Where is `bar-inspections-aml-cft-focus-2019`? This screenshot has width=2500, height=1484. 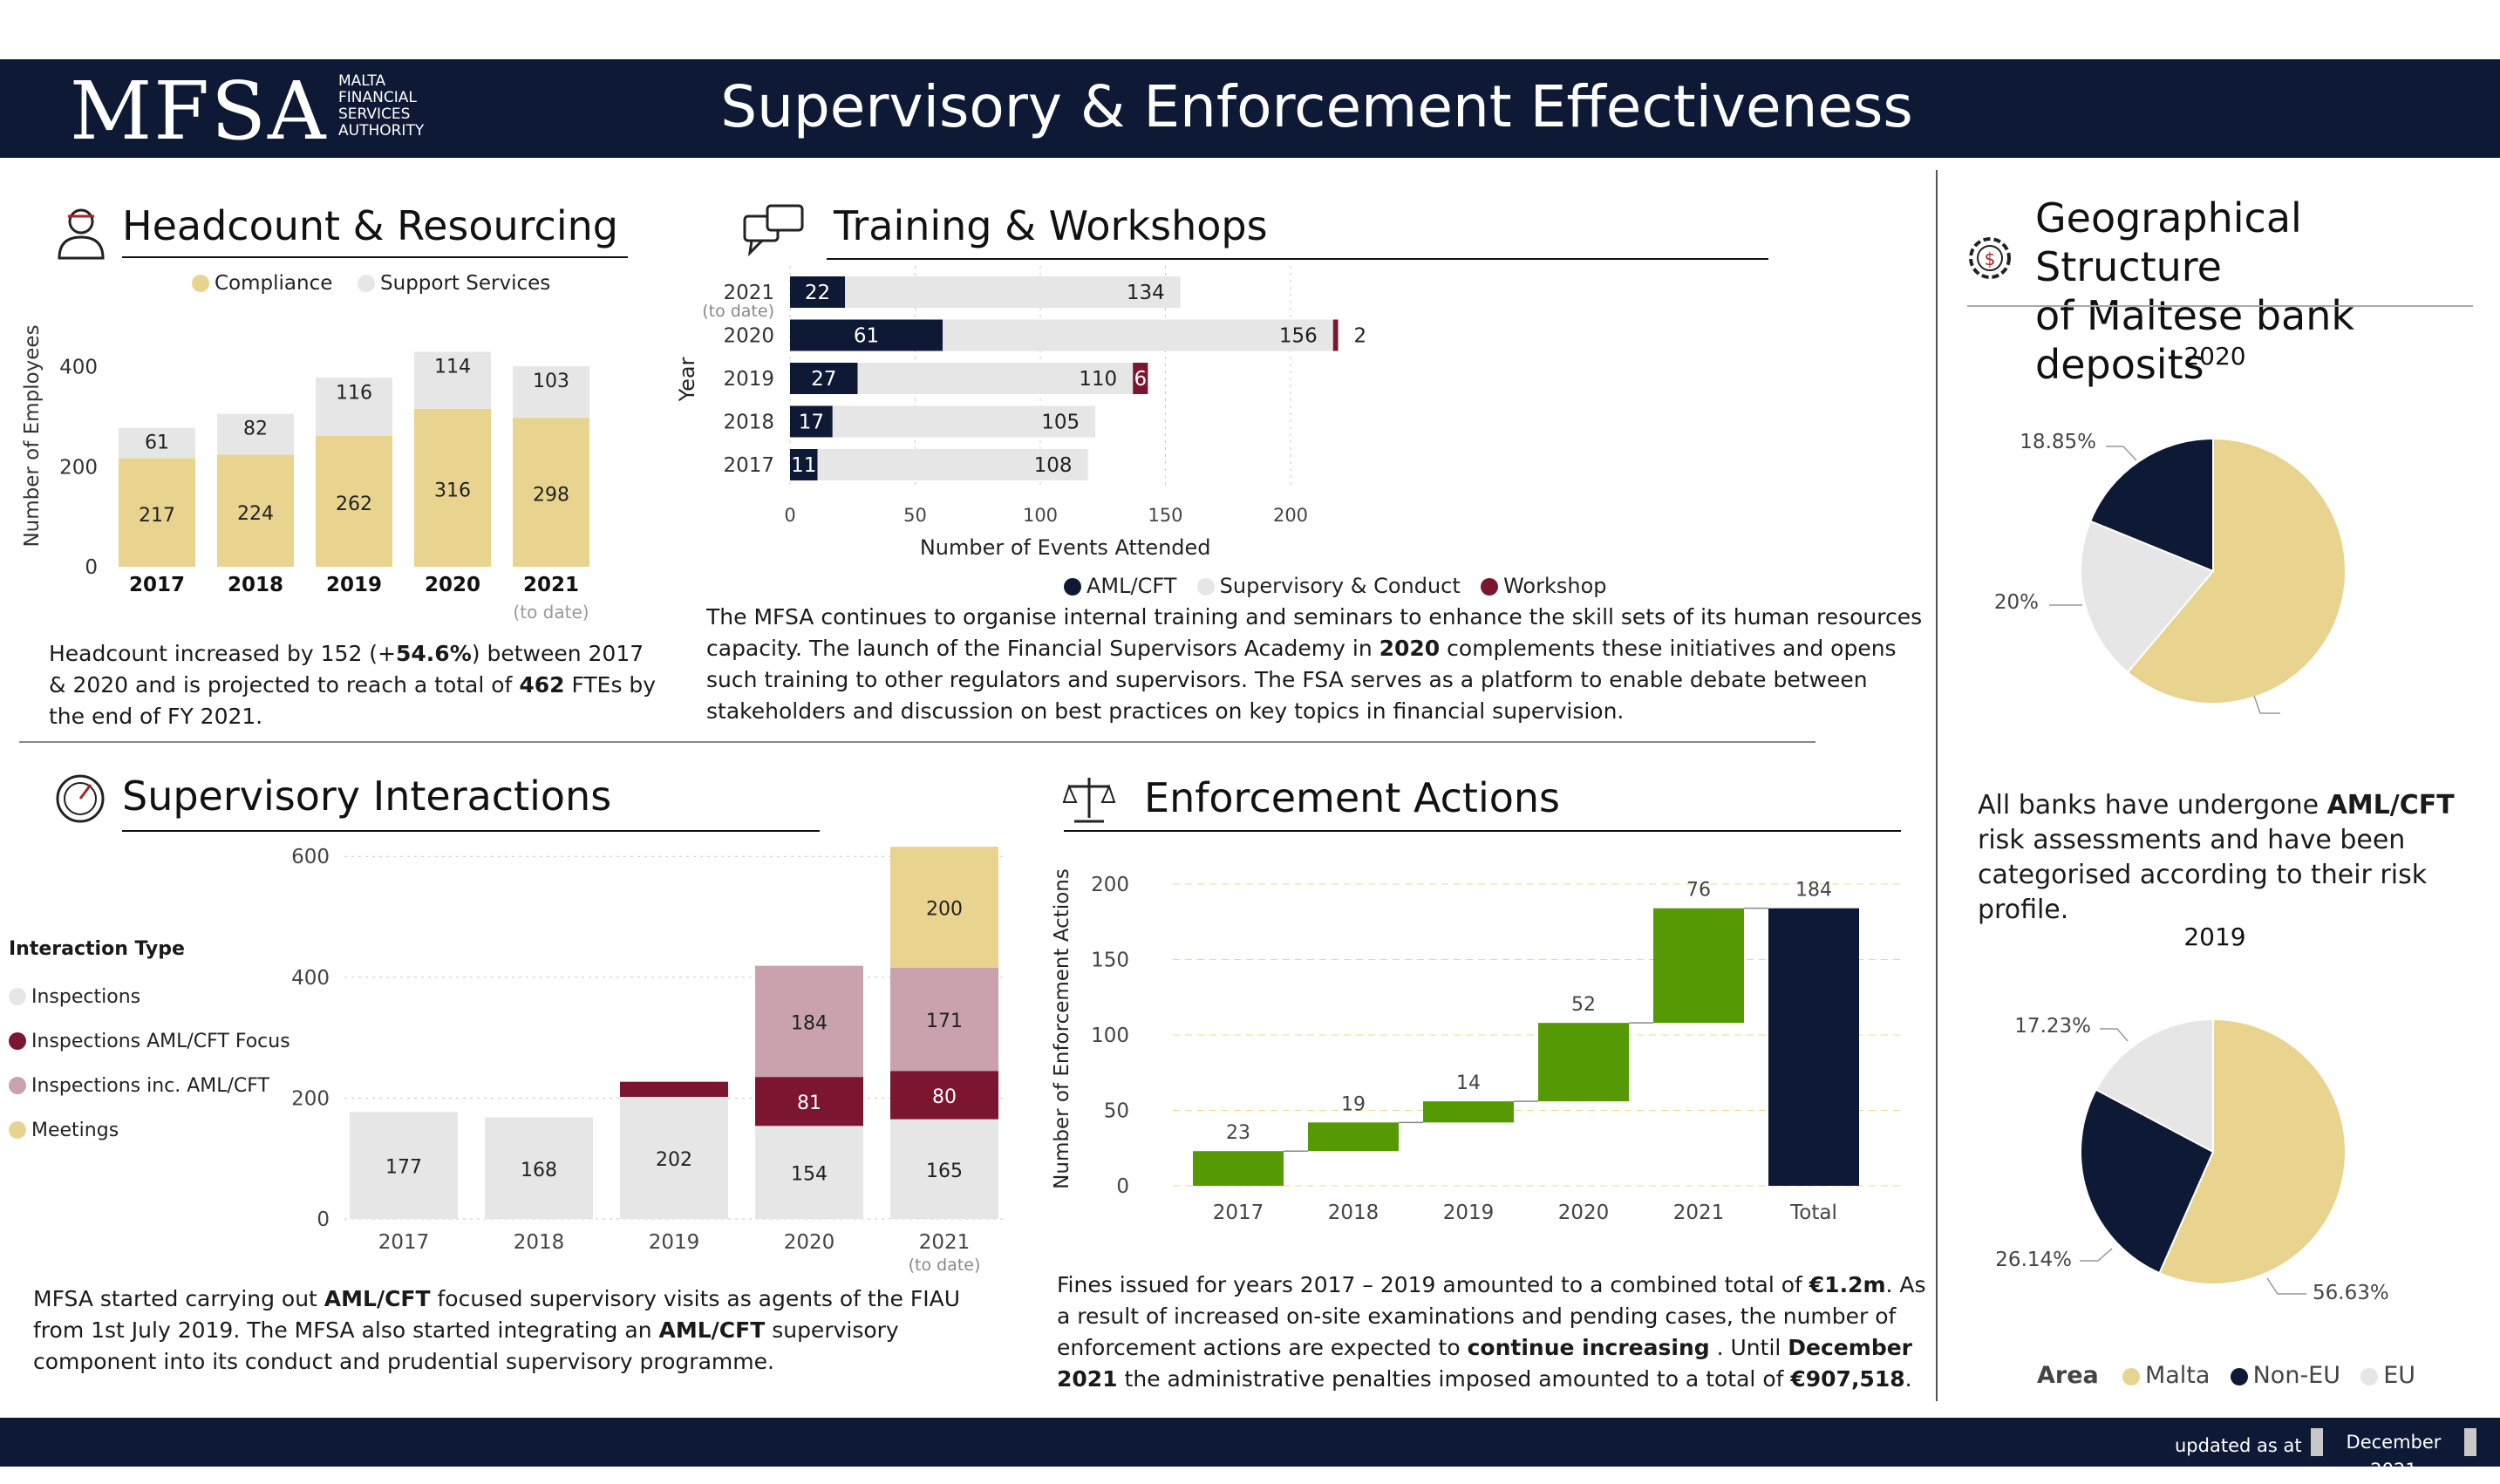
bar-inspections-aml-cft-focus-2019 is located at coordinates (674, 1089).